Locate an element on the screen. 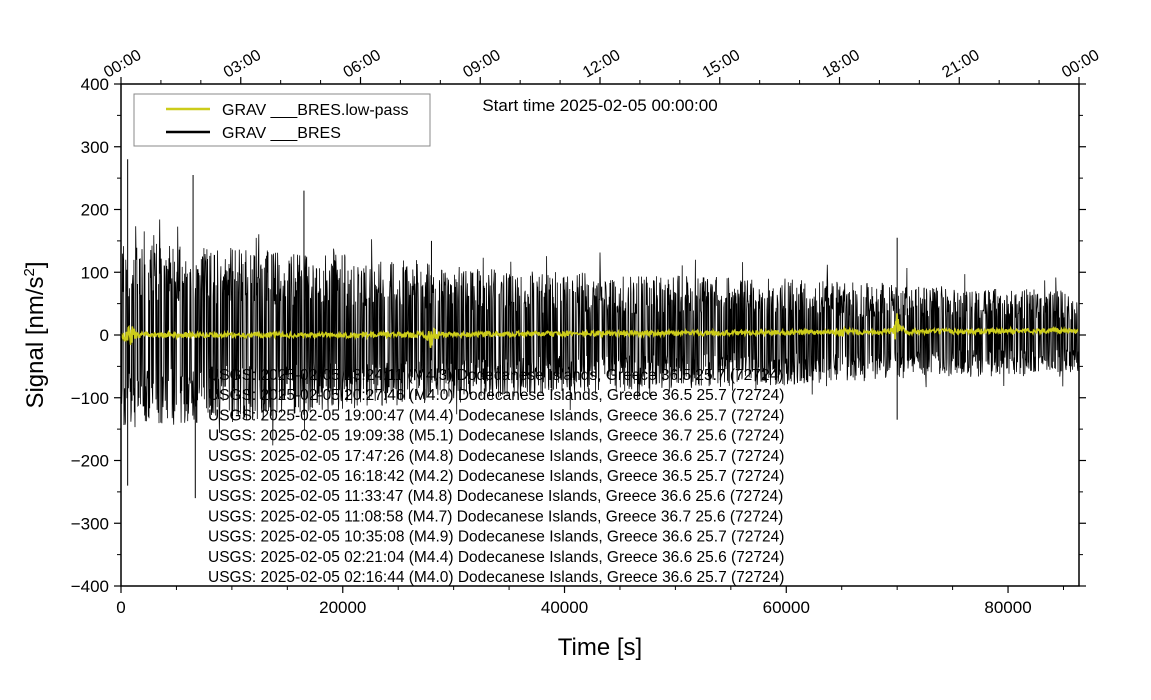  x-tick-label: 60000 is located at coordinates (786, 607).